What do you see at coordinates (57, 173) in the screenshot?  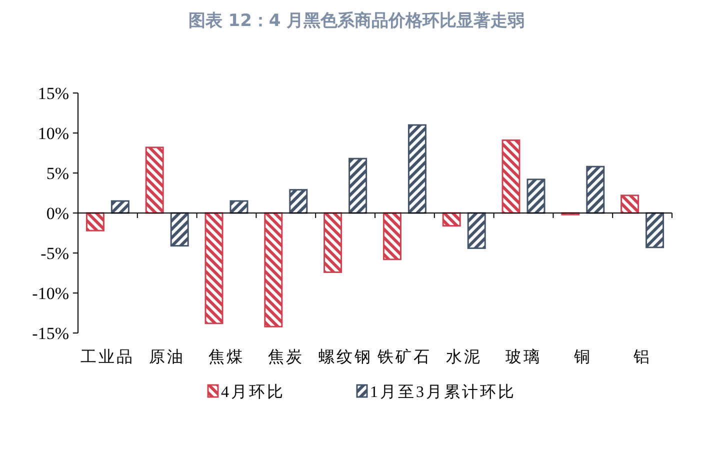 I see `y-tick-label: 5%` at bounding box center [57, 173].